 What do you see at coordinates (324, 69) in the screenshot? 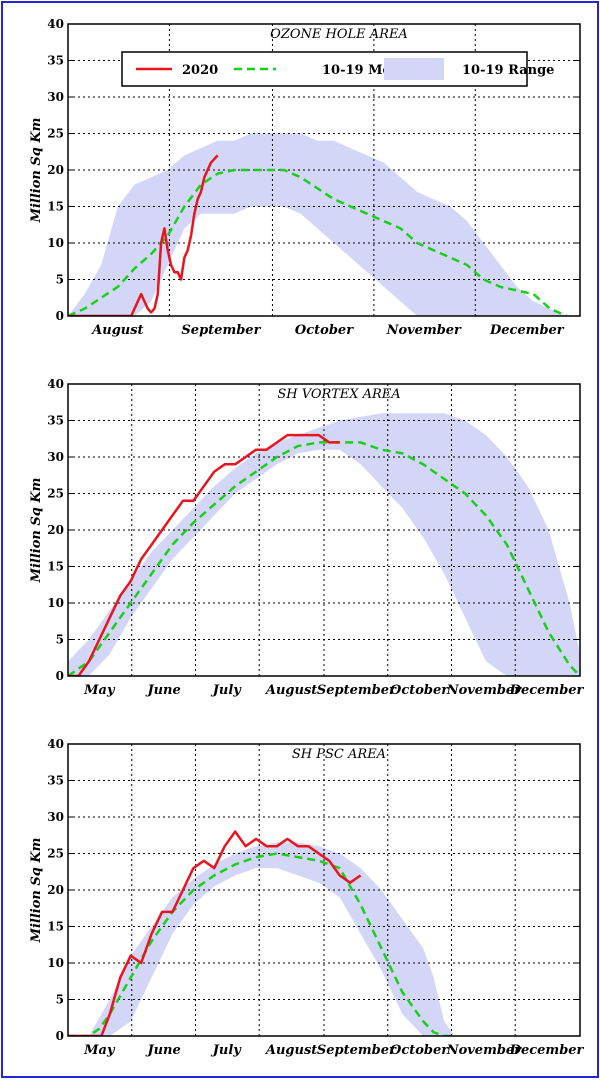
I see `legend-box` at bounding box center [324, 69].